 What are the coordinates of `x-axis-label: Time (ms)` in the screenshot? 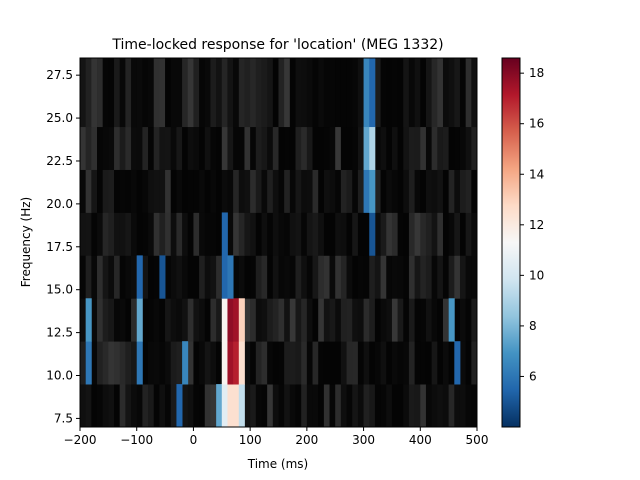 It's located at (278, 464).